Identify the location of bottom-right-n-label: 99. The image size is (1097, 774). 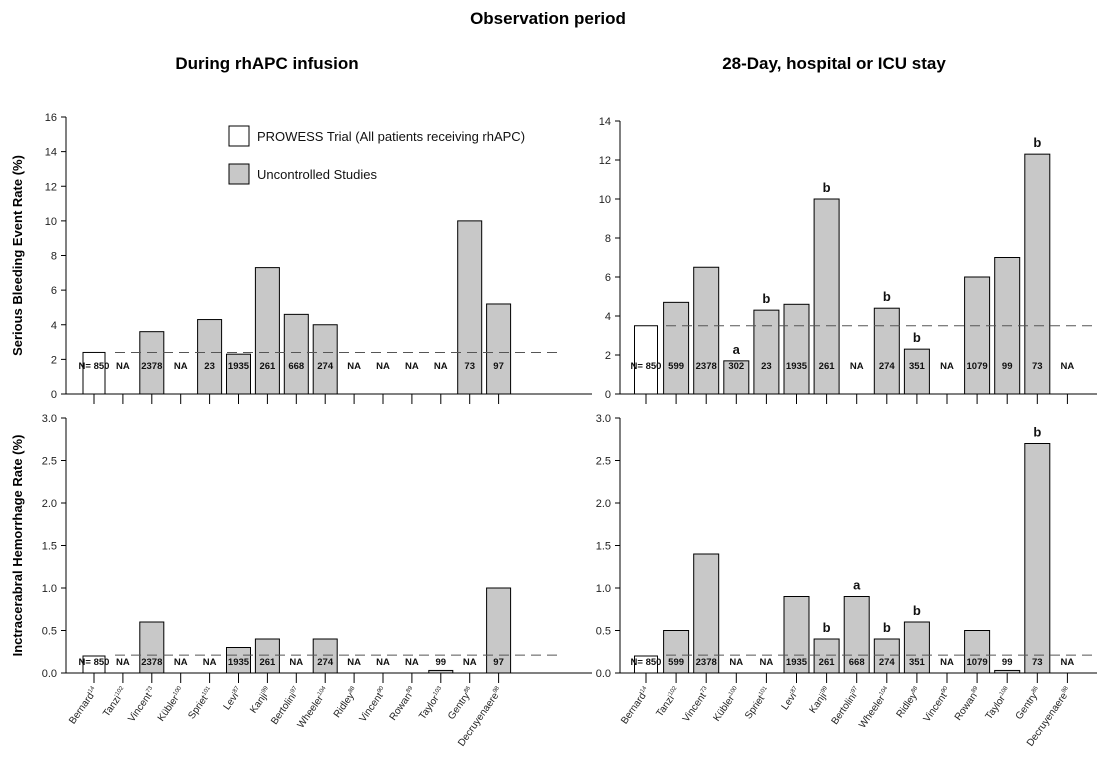
(1007, 662).